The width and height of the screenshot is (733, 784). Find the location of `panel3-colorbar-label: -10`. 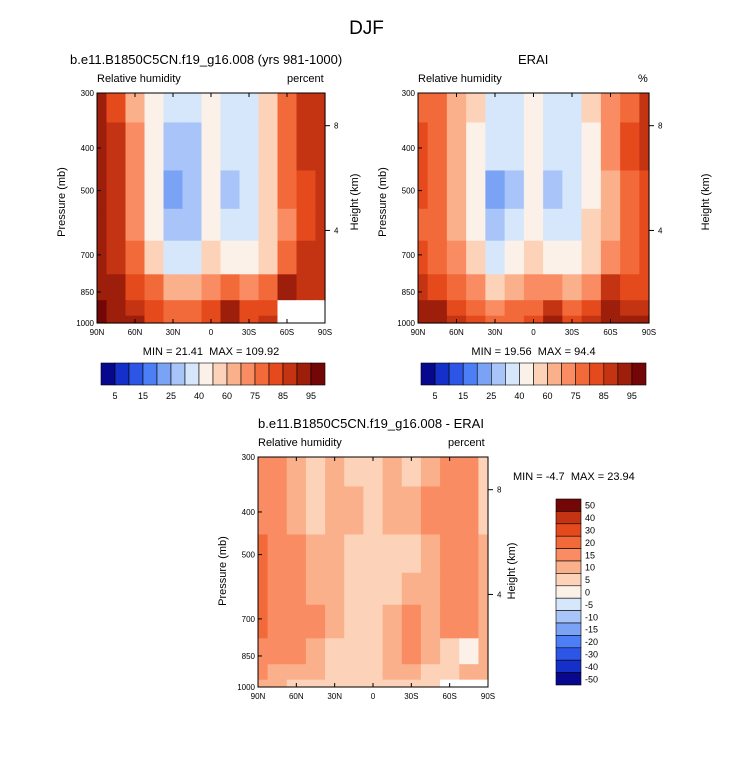

panel3-colorbar-label: -10 is located at coordinates (591, 617).